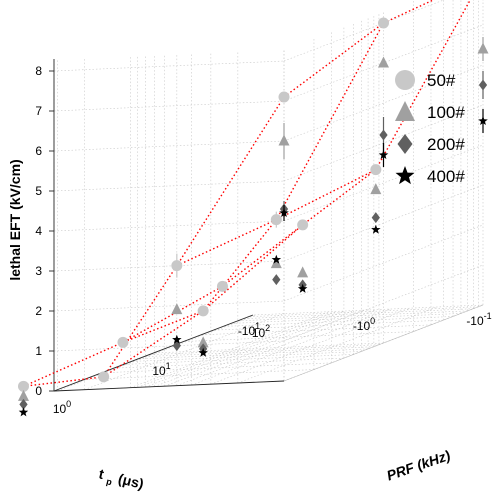 The width and height of the screenshot is (498, 501). Describe the element at coordinates (405, 111) in the screenshot. I see `legend-marker-triangle` at that location.